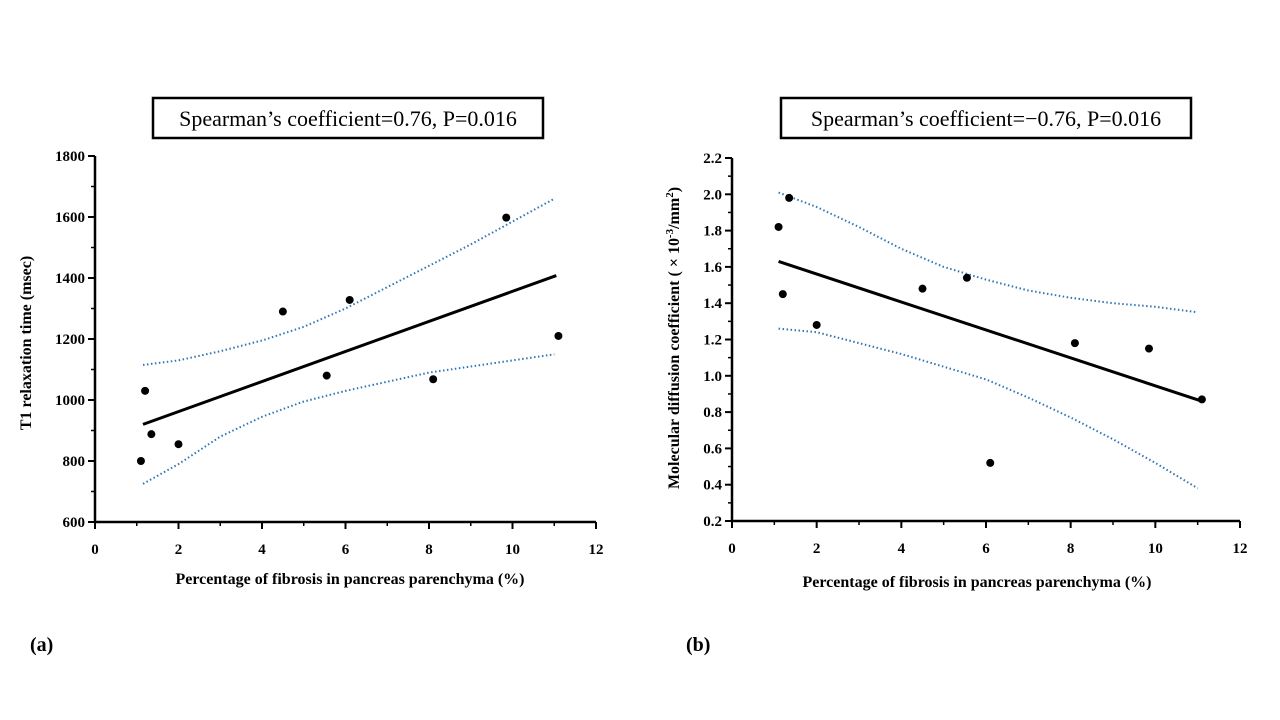  I want to click on fit-line-b, so click(990, 331).